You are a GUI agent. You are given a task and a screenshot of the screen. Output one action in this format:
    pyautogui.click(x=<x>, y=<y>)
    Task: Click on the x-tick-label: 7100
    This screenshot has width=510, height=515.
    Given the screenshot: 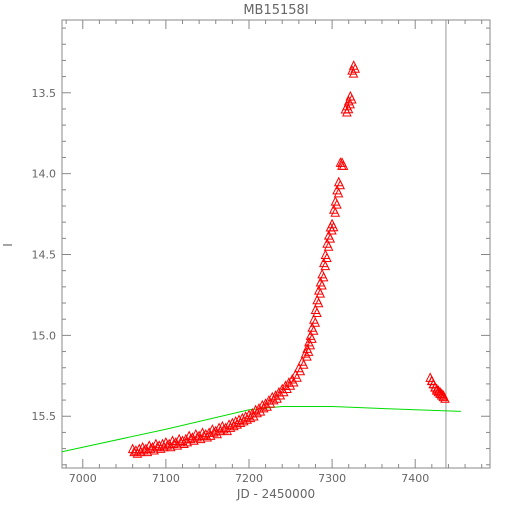 What is the action you would take?
    pyautogui.click(x=166, y=478)
    